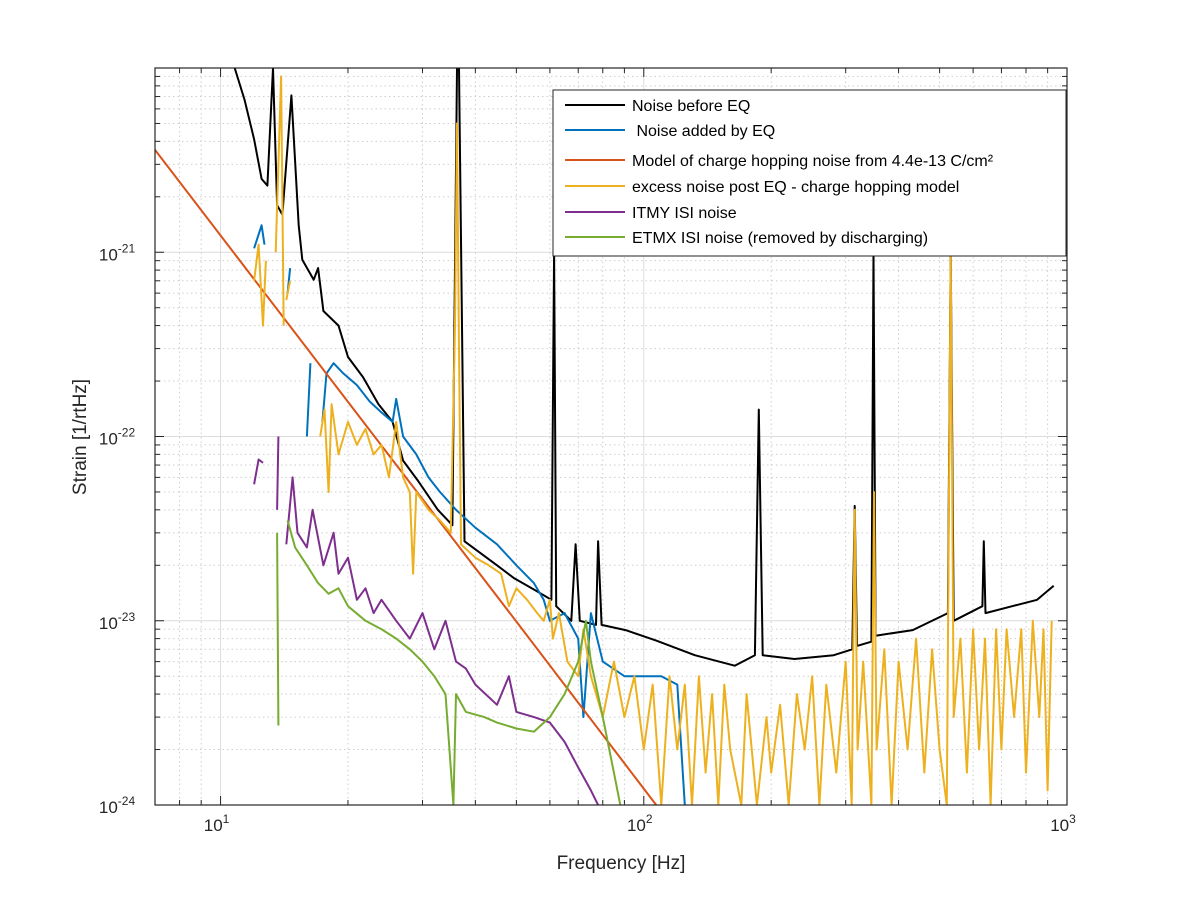 The width and height of the screenshot is (1200, 900). I want to click on y-tick-label: 10-22, so click(117, 437).